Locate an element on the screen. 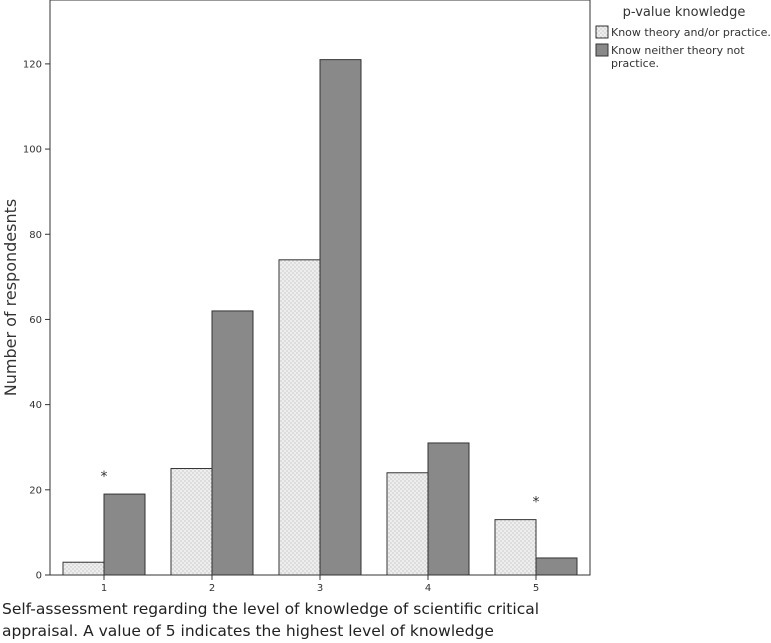  bar-cat2-series1 is located at coordinates (191, 522).